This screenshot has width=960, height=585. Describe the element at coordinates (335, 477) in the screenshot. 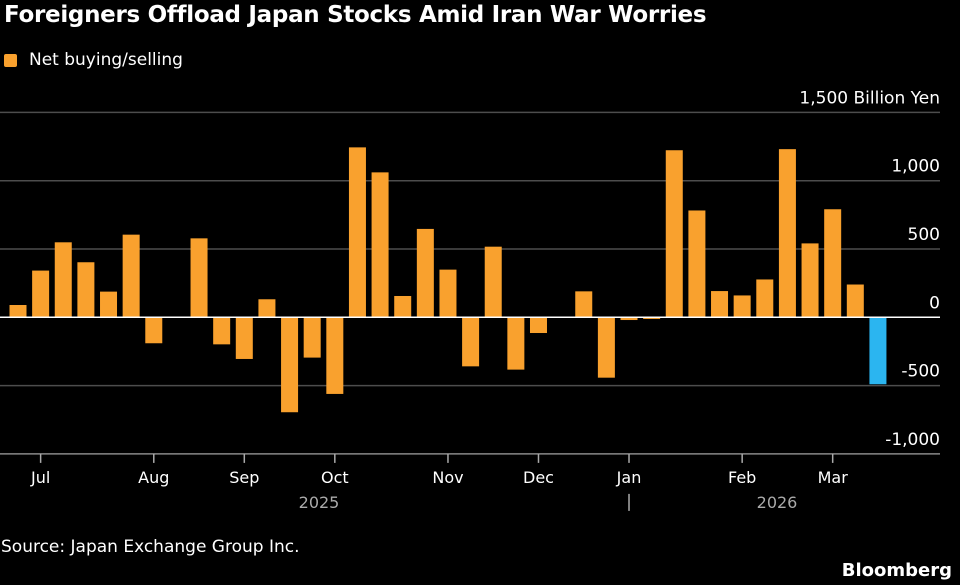

I see `x-tick-label: Oct` at that location.